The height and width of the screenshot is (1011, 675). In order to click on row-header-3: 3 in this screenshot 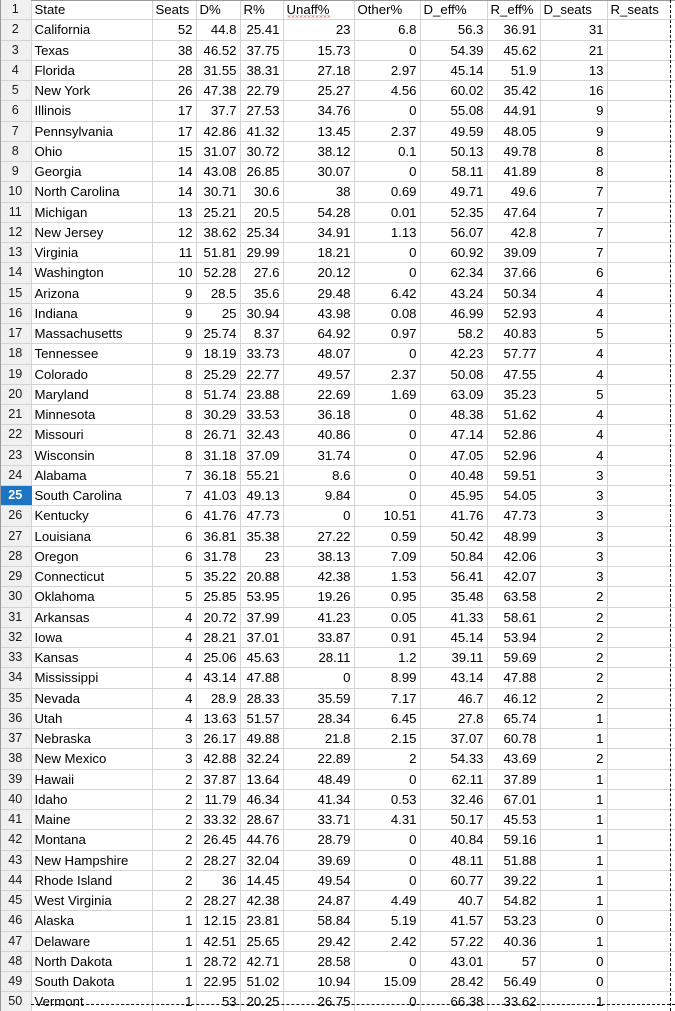, I will do `click(16, 50)`.